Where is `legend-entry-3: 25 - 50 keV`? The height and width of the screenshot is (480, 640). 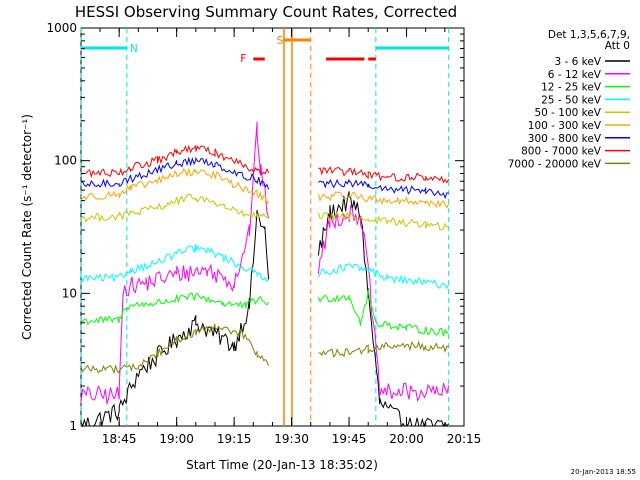 legend-entry-3: 25 - 50 keV is located at coordinates (571, 100).